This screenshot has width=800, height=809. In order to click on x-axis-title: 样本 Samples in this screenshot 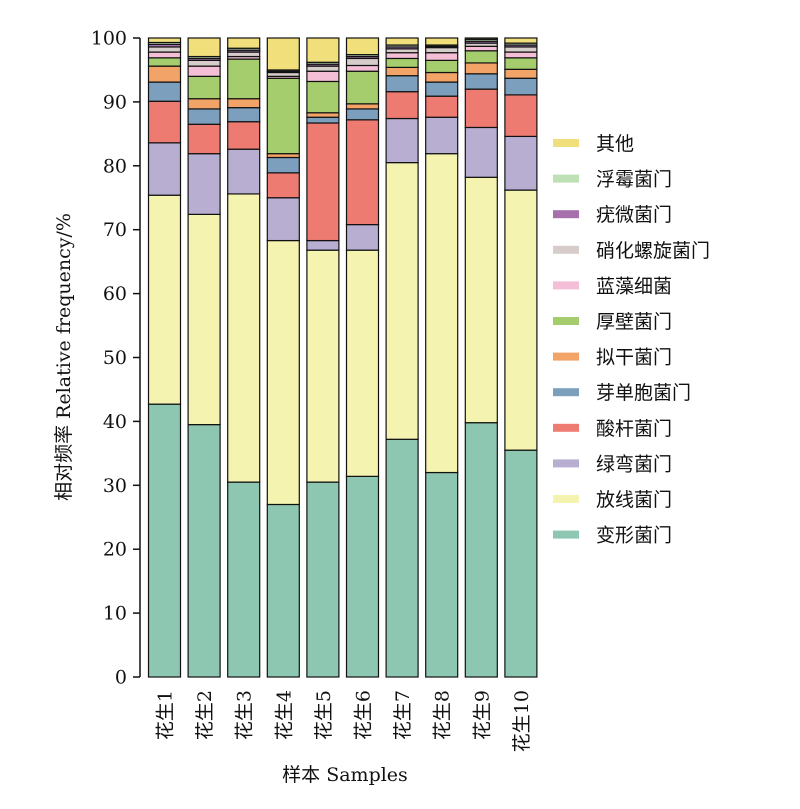, I will do `click(345, 775)`.